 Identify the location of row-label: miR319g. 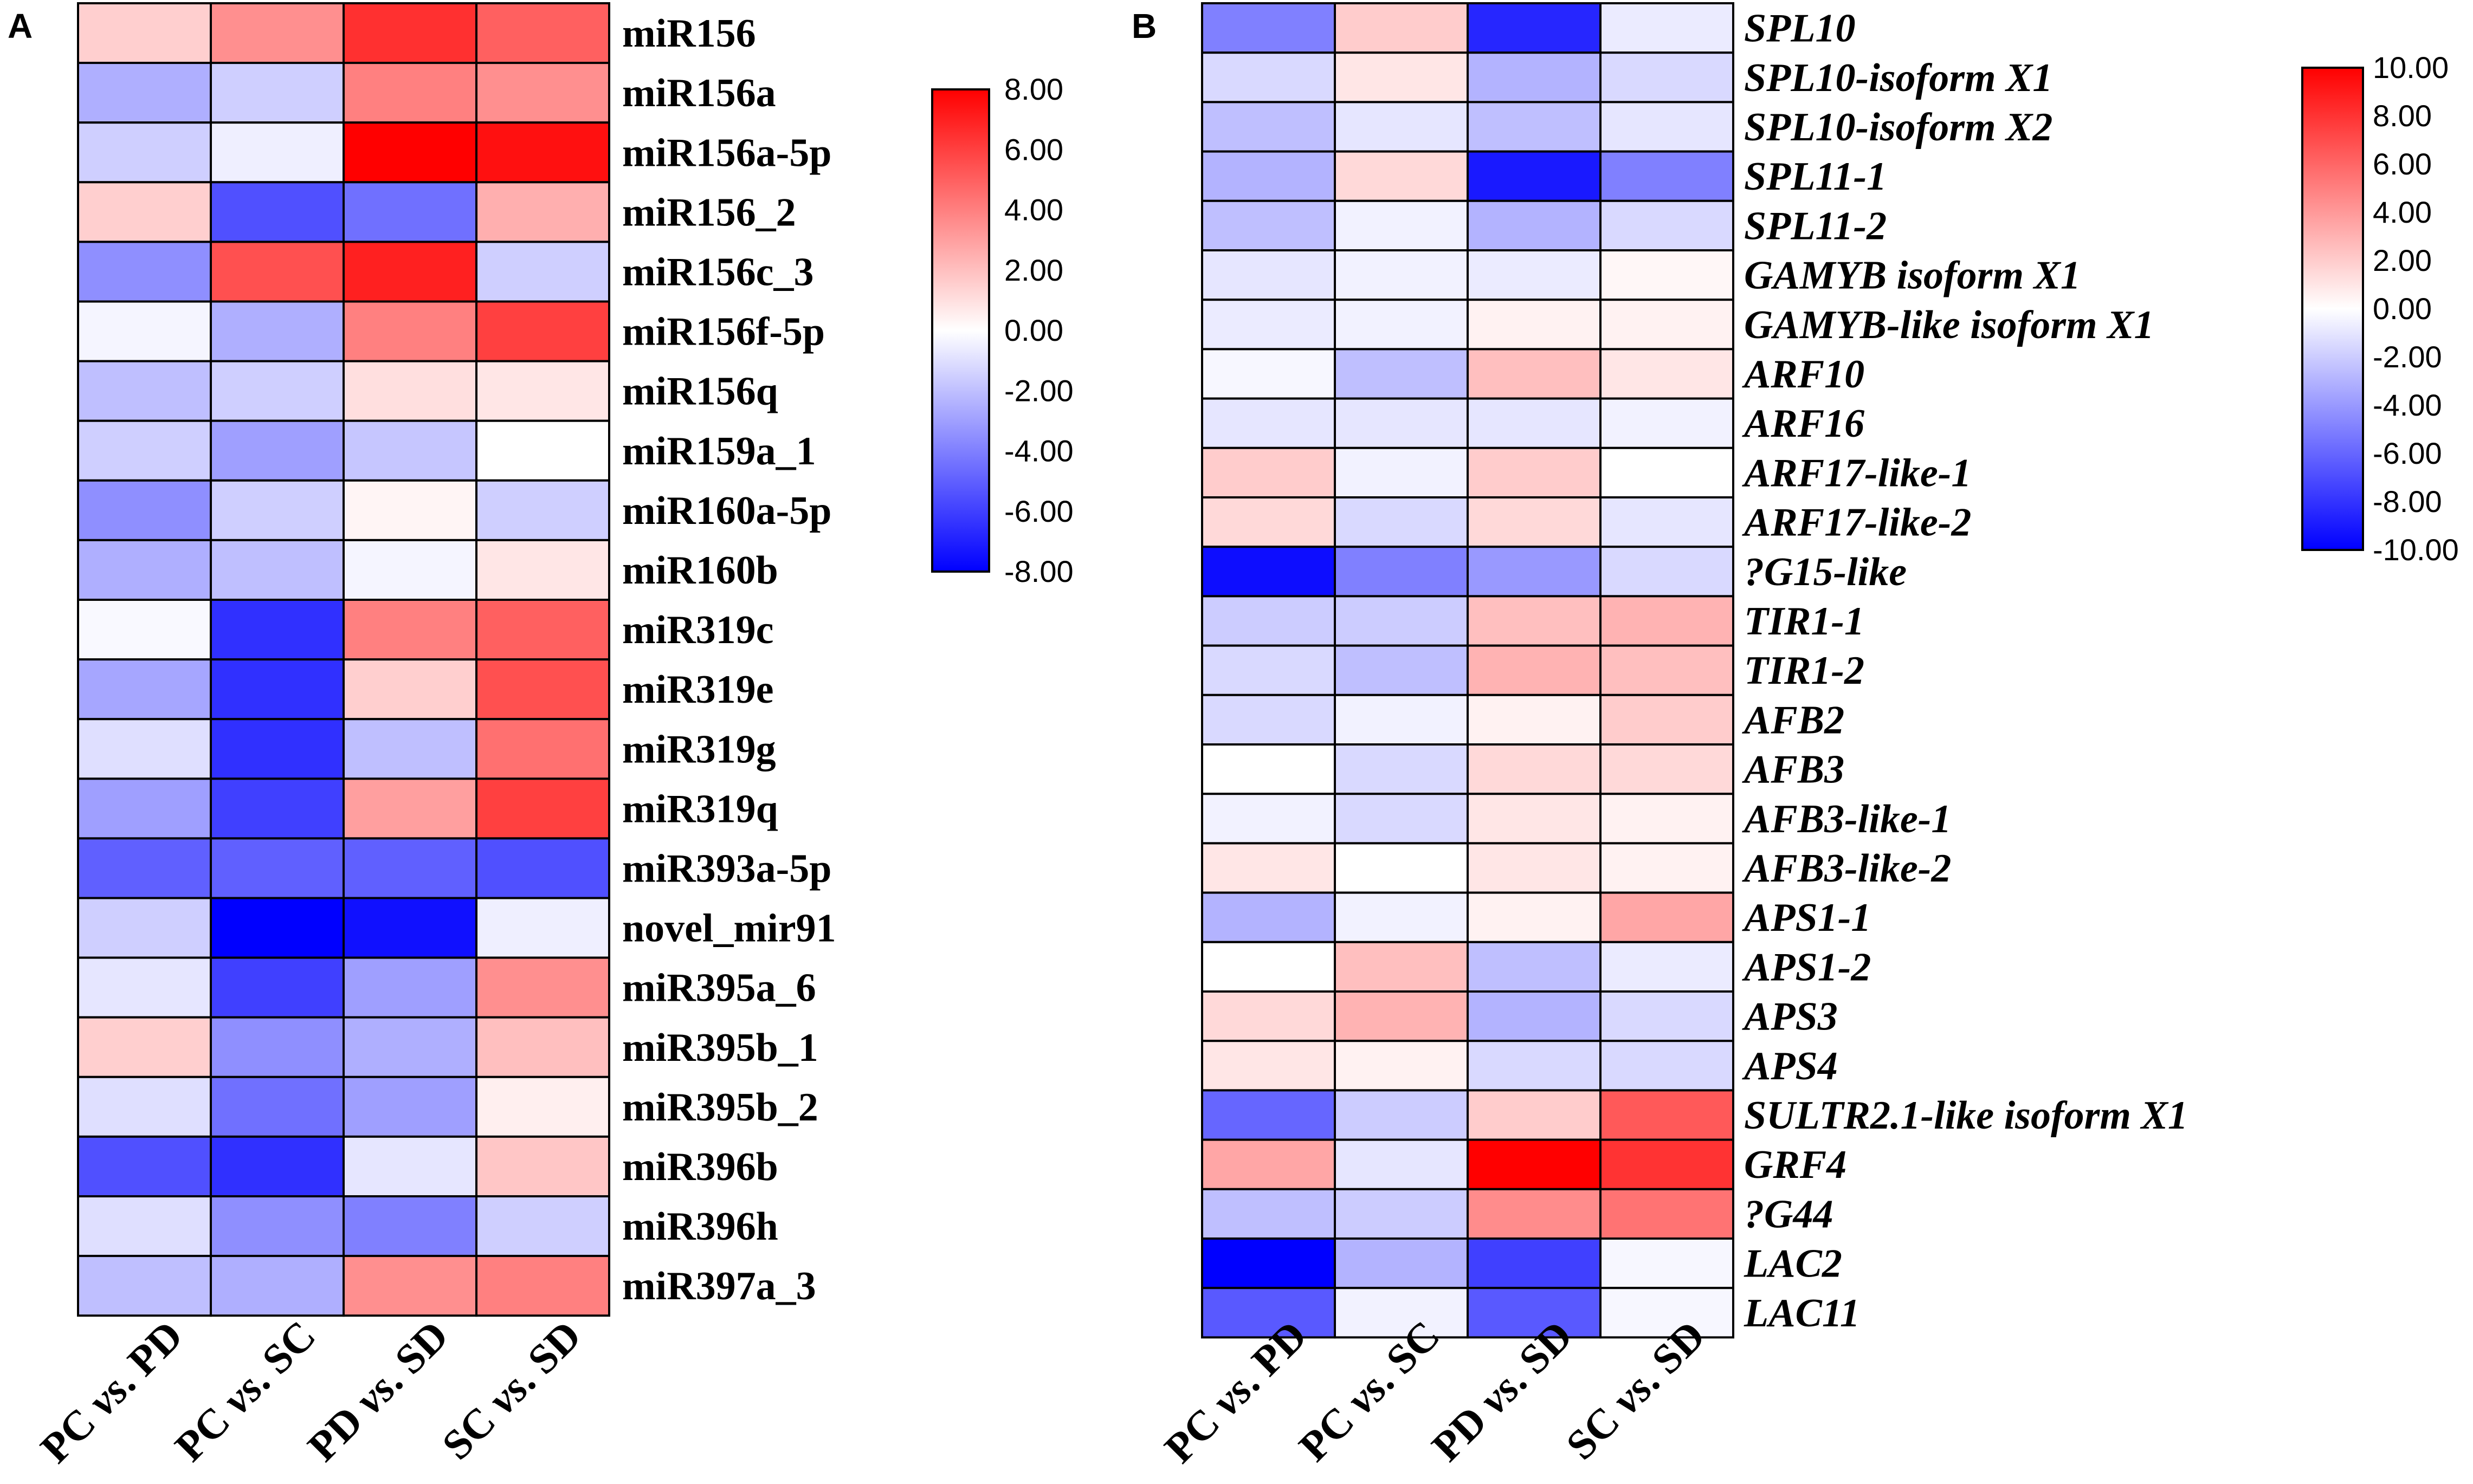
(699, 750).